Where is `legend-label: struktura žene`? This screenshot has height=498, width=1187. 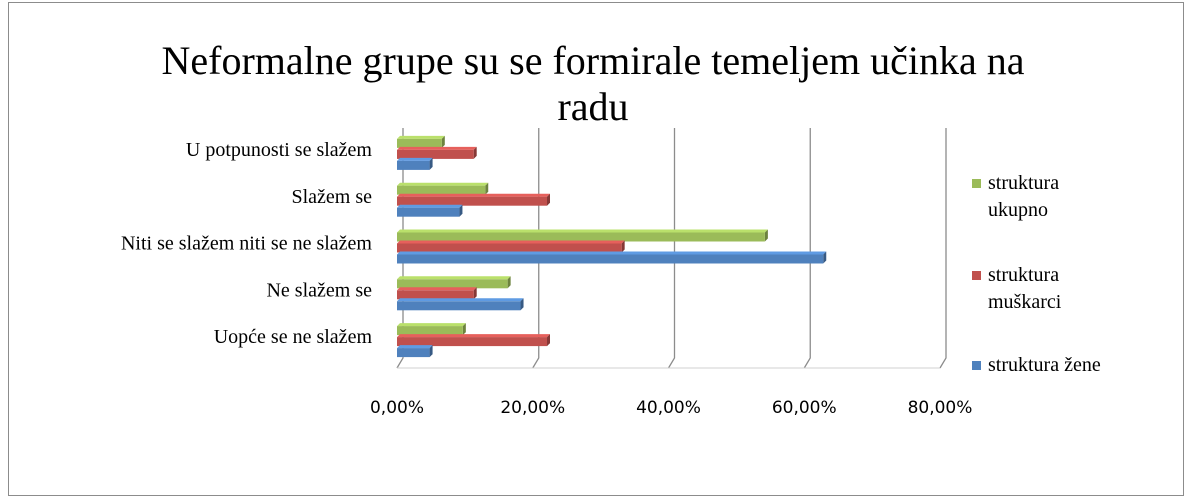
legend-label: struktura žene is located at coordinates (1044, 365).